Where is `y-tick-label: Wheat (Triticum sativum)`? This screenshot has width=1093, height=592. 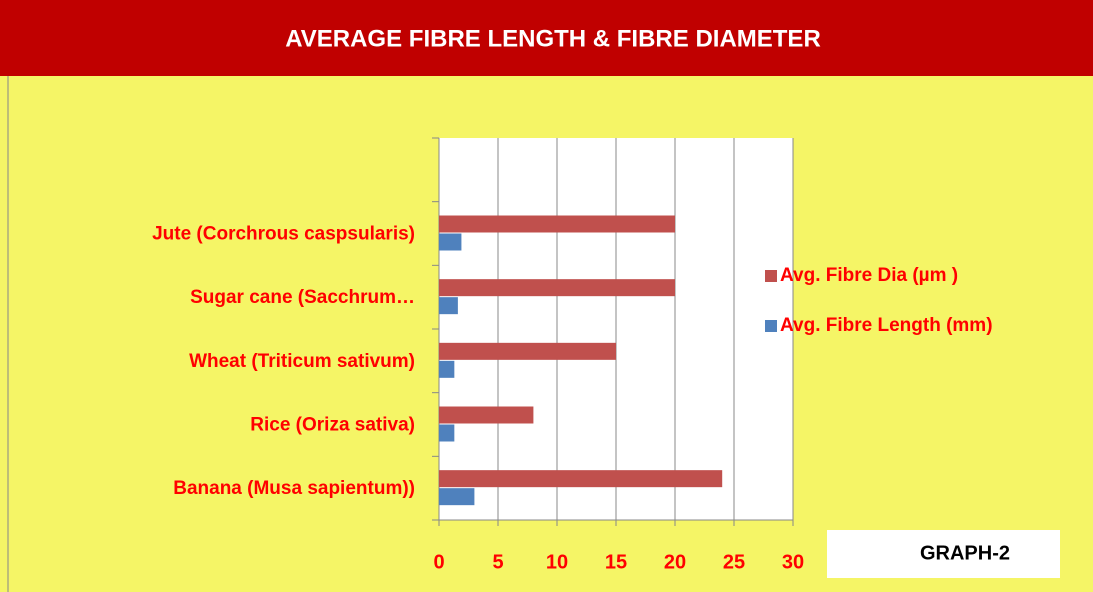
y-tick-label: Wheat (Triticum sativum) is located at coordinates (302, 361).